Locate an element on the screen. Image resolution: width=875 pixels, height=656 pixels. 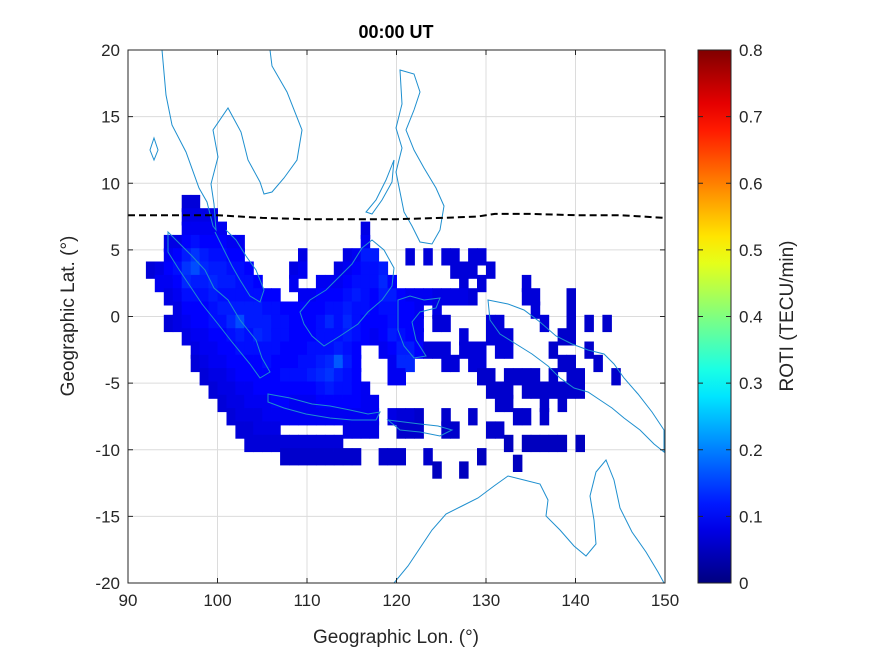
y-tick-label: 5 is located at coordinates (115, 250).